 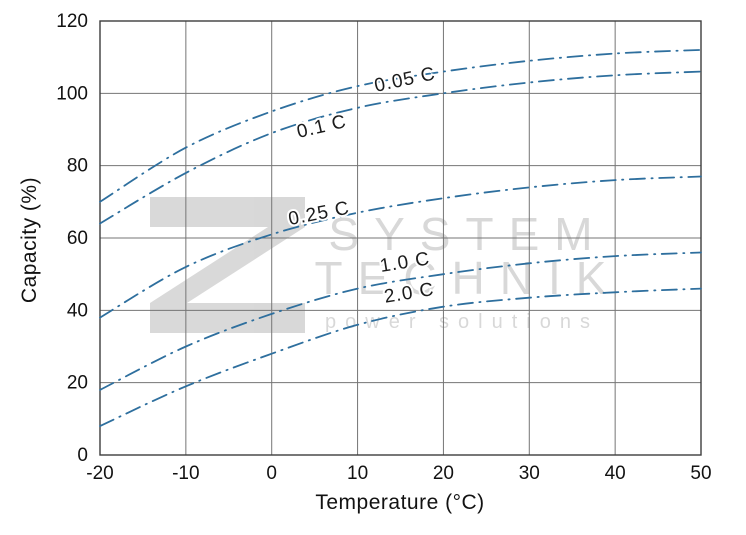 What do you see at coordinates (529, 473) in the screenshot?
I see `x-tick-label: 30` at bounding box center [529, 473].